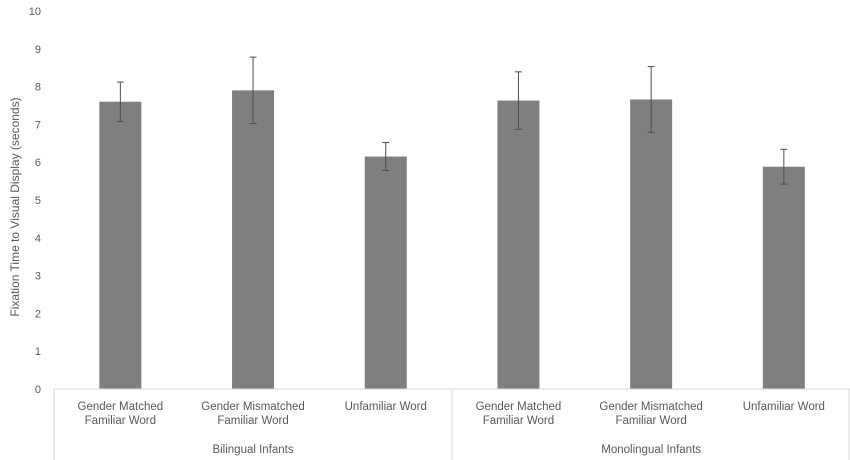 This screenshot has width=850, height=460. Describe the element at coordinates (35, 12) in the screenshot. I see `y-tick-label: 10` at that location.